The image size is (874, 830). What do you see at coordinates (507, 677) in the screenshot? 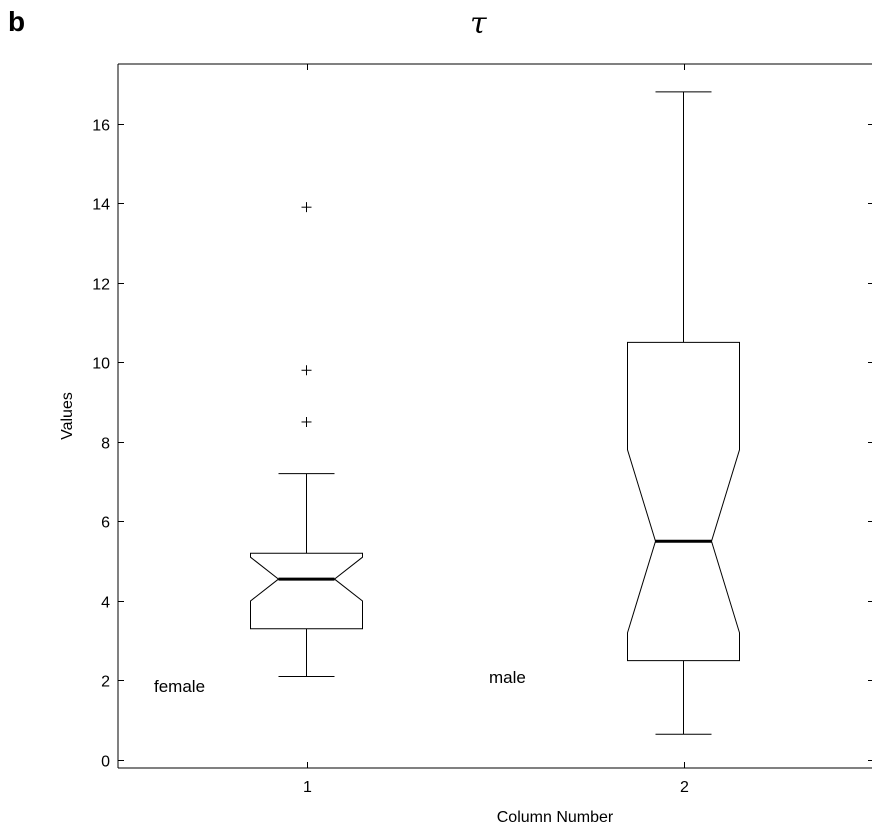
I see `group-label-2: male` at bounding box center [507, 677].